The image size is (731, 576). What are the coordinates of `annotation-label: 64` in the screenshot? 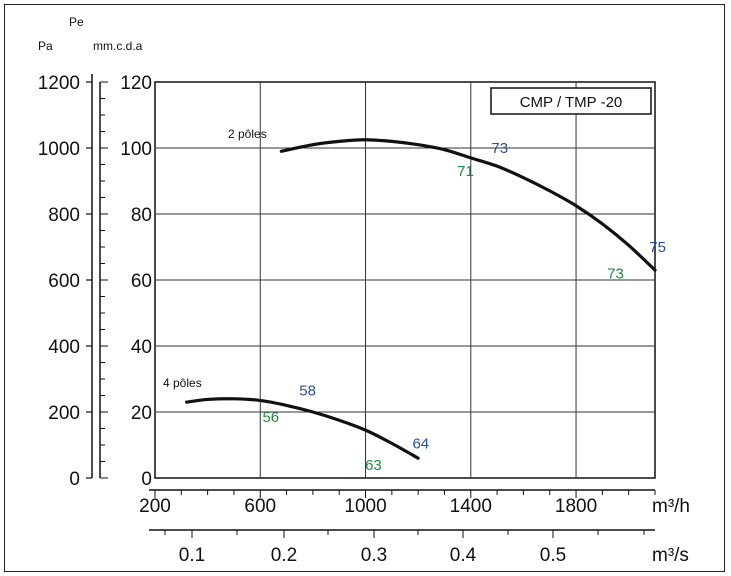 It's located at (420, 443).